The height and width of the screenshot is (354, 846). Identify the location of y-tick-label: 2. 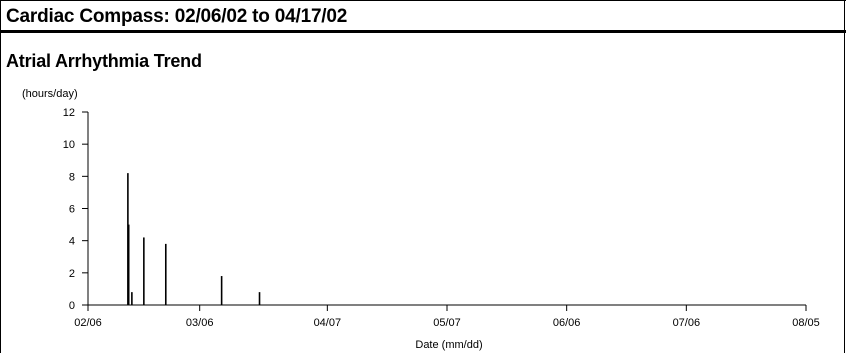
(72, 274).